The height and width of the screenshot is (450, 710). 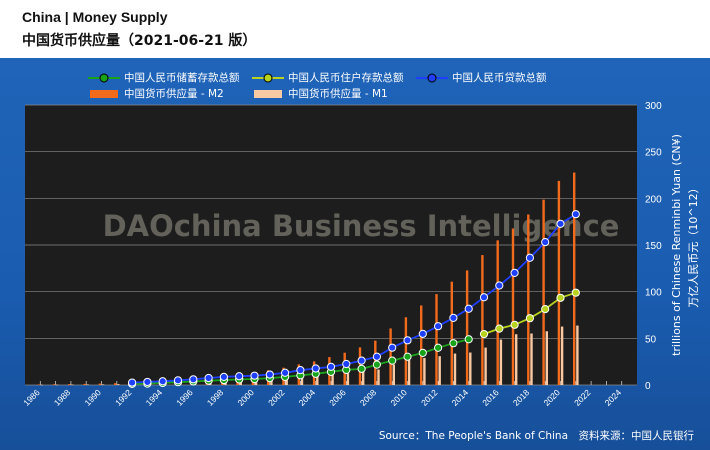 What do you see at coordinates (460, 397) in the screenshot?
I see `x-tick-label: 2014` at bounding box center [460, 397].